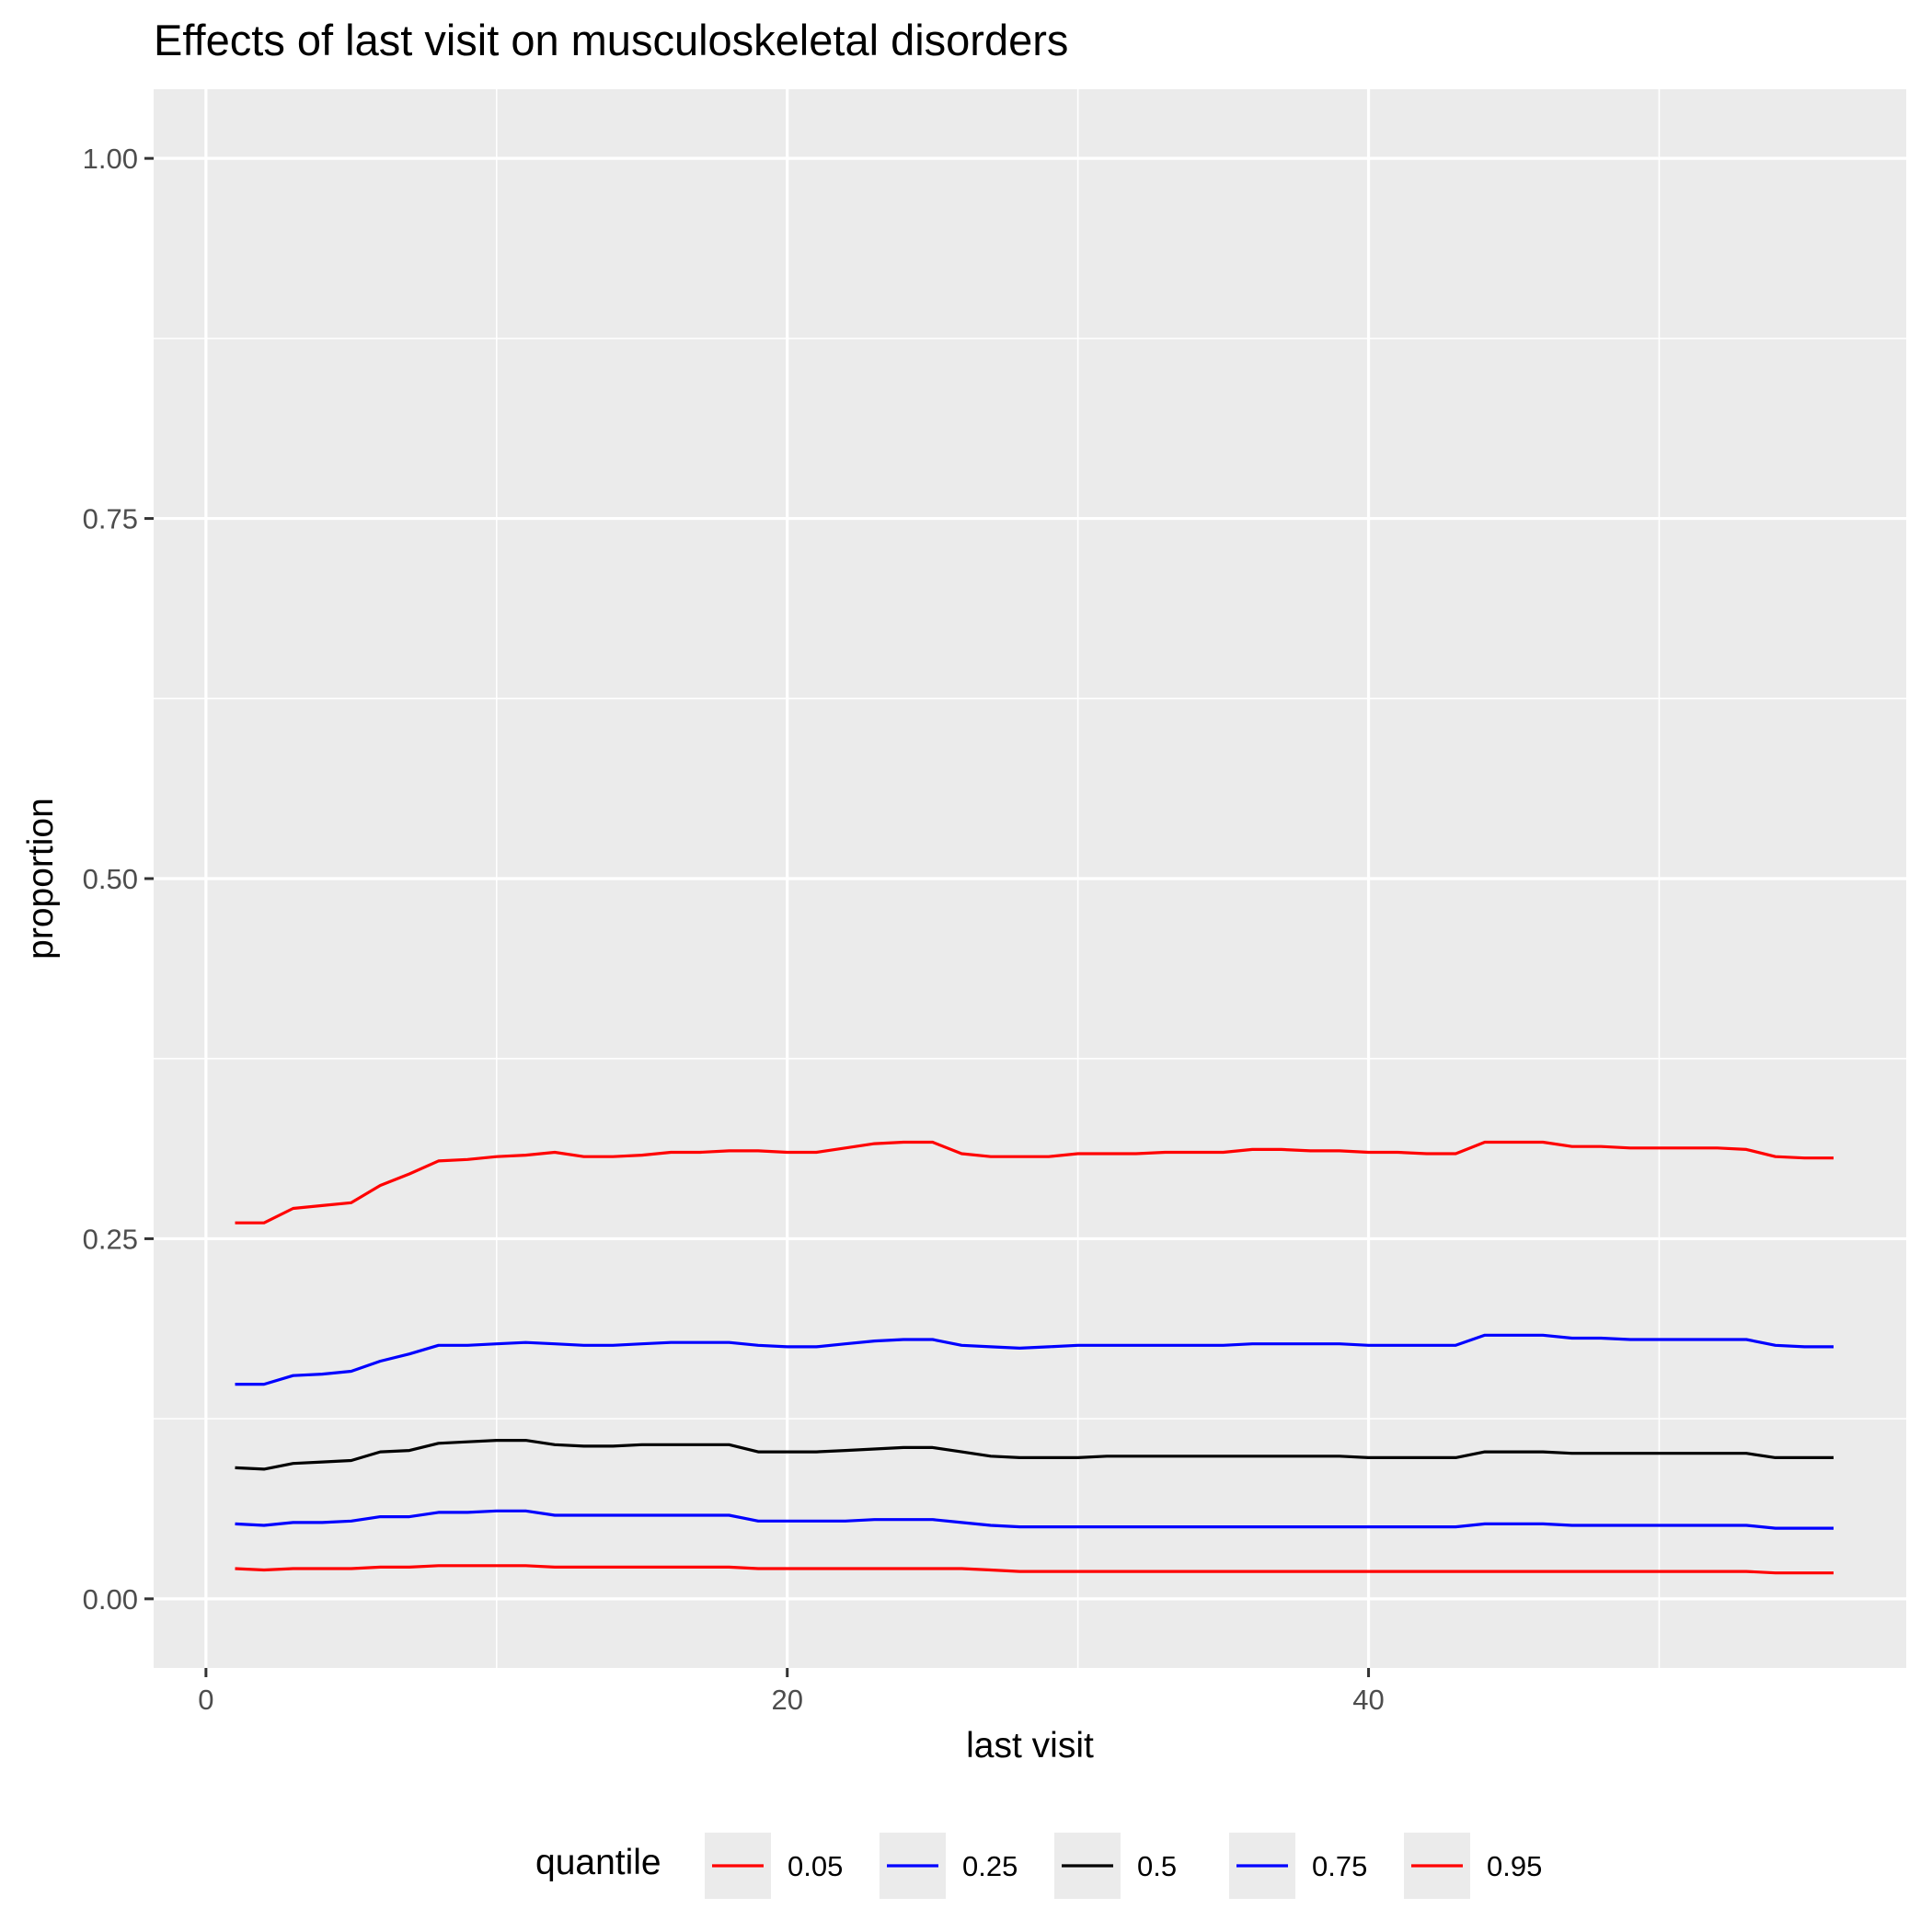  I want to click on legend-label-0.5: 0.5, so click(1157, 1866).